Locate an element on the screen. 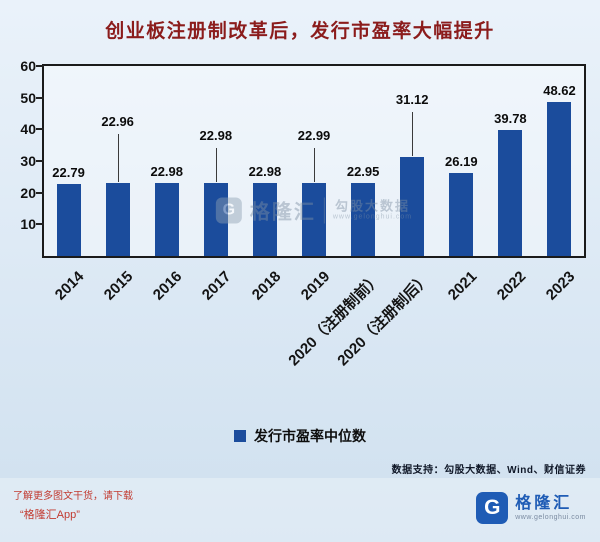  bar-value-label: 22.99 is located at coordinates (314, 135).